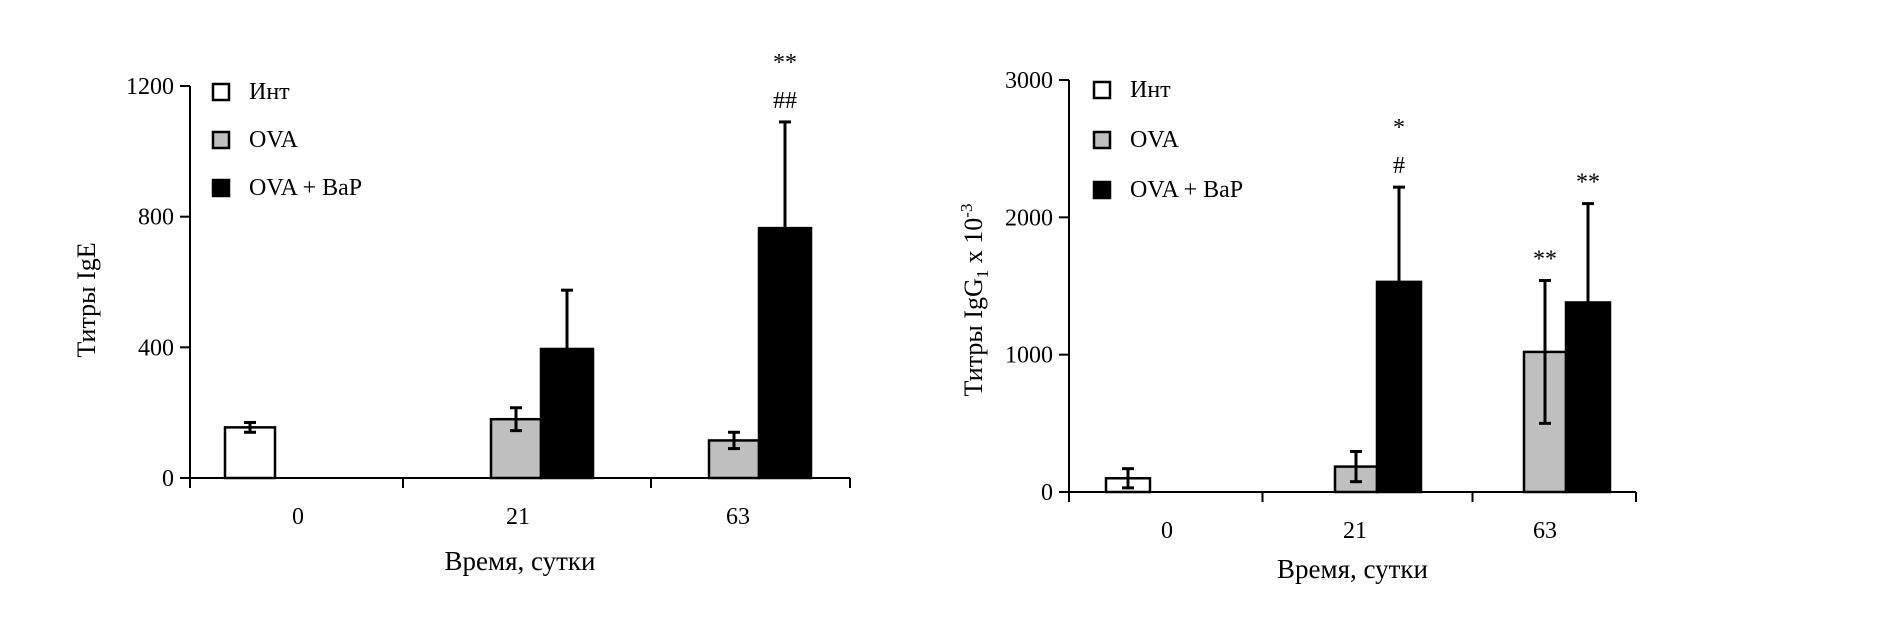 This screenshot has height=629, width=1877. I want to click on significance-label: ##, so click(785, 101).